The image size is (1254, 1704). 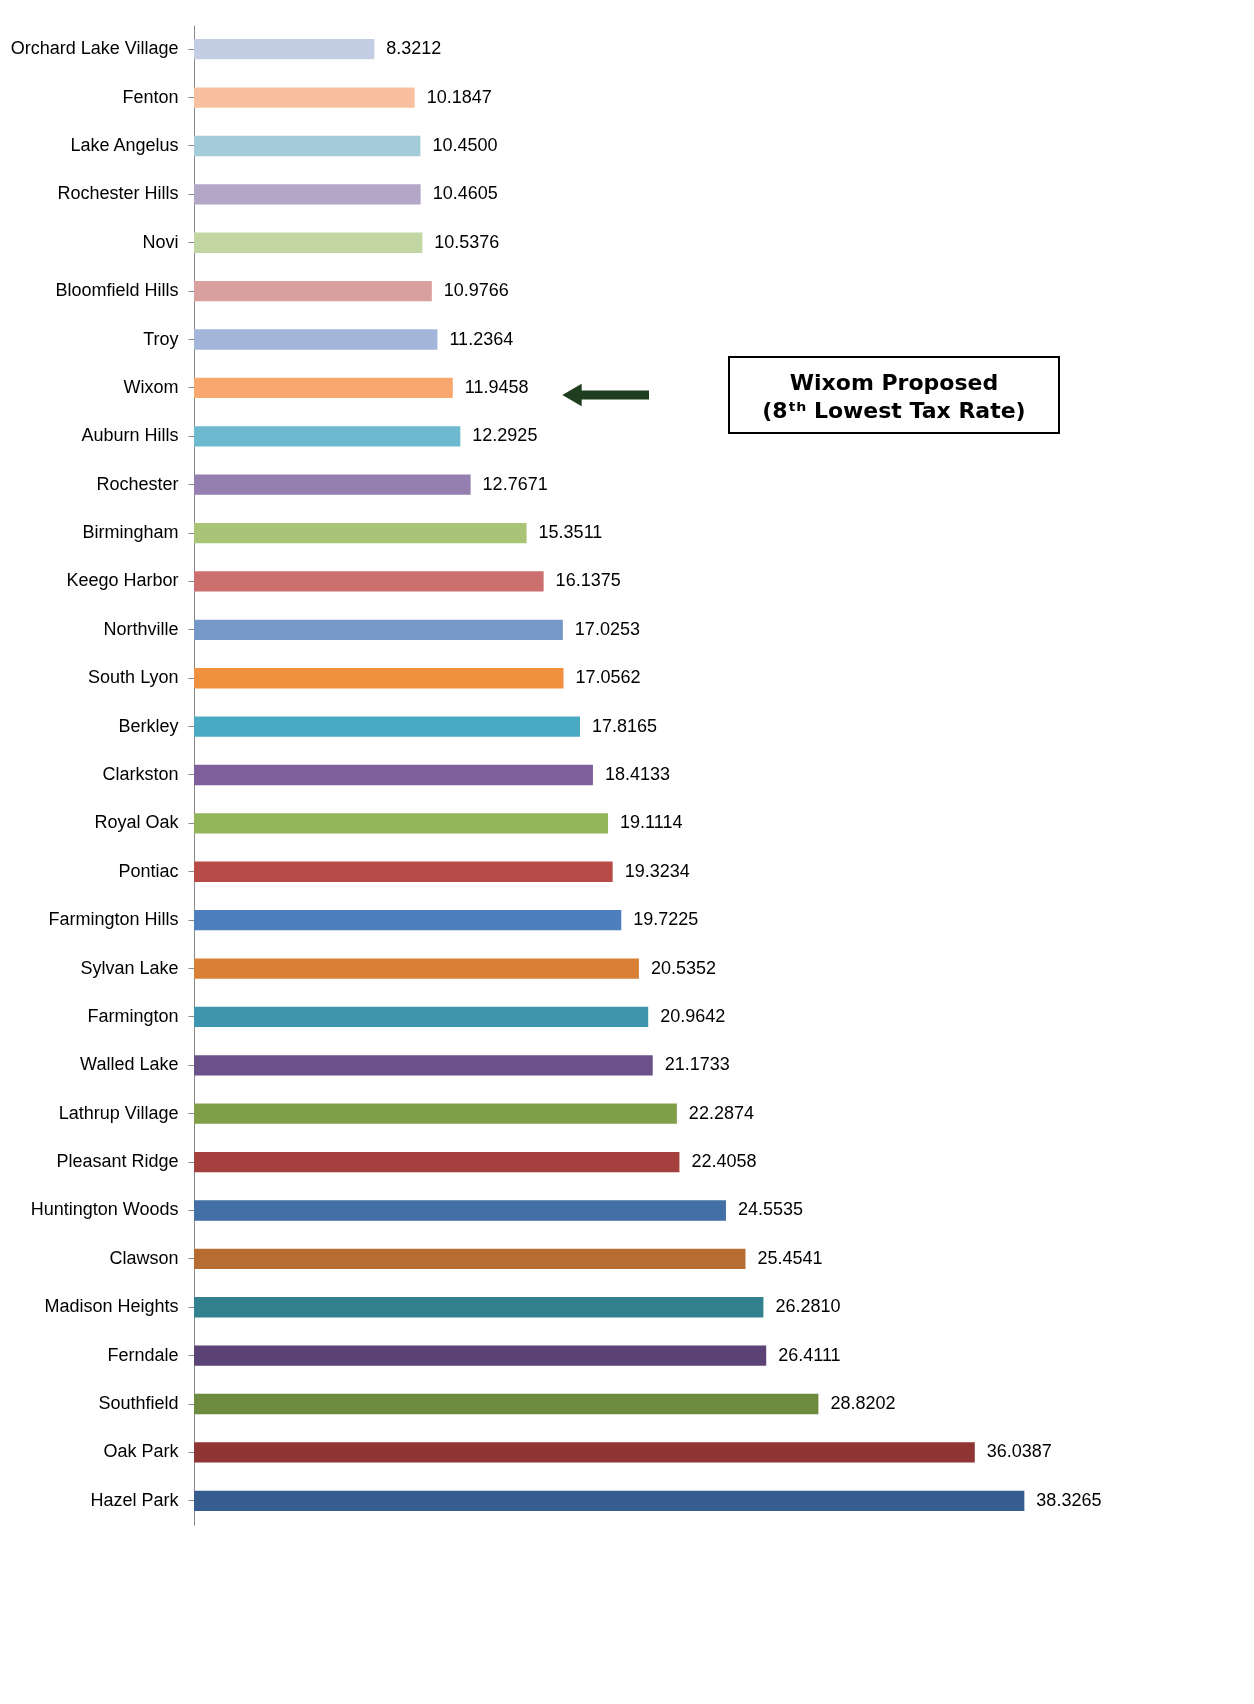 What do you see at coordinates (721, 1112) in the screenshot?
I see `data-label: 22.2874` at bounding box center [721, 1112].